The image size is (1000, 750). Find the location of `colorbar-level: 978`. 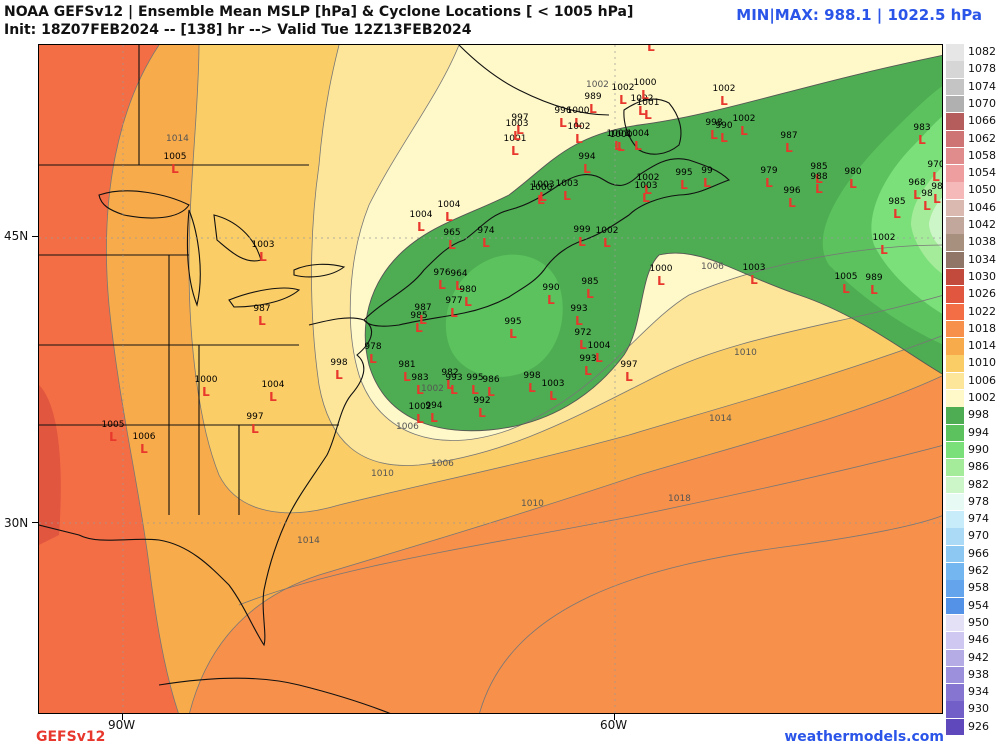

colorbar-level: 978 is located at coordinates (973, 502).